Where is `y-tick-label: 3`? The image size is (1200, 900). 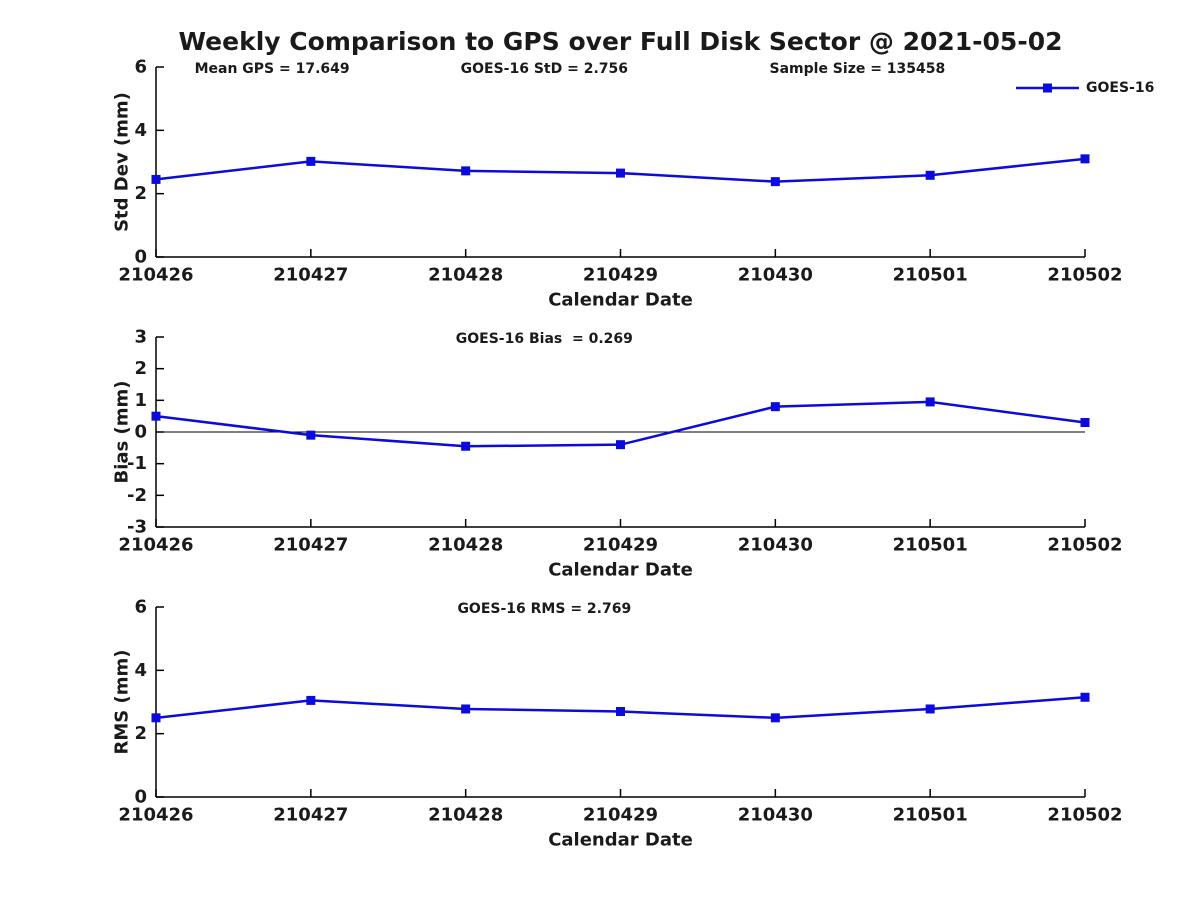
y-tick-label: 3 is located at coordinates (140, 337).